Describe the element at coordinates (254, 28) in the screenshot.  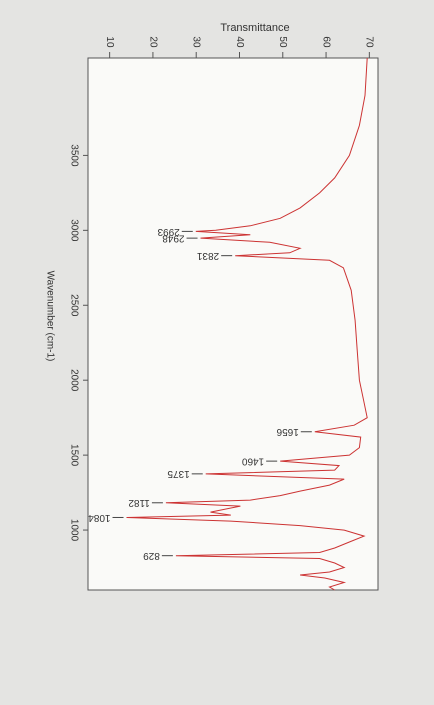
I see `y-axis-title: Transmittance` at that location.